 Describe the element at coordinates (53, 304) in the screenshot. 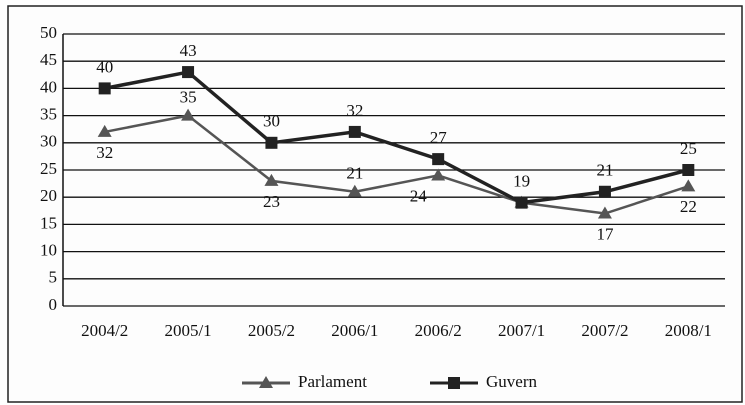

I see `y-tick-label: 0` at that location.